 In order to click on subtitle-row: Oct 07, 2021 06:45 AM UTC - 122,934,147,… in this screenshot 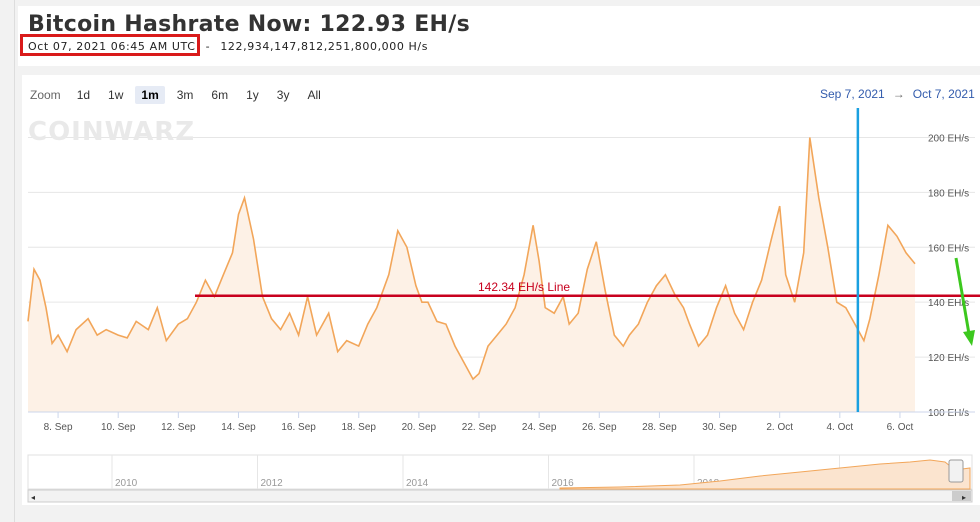, I will do `click(228, 46)`.